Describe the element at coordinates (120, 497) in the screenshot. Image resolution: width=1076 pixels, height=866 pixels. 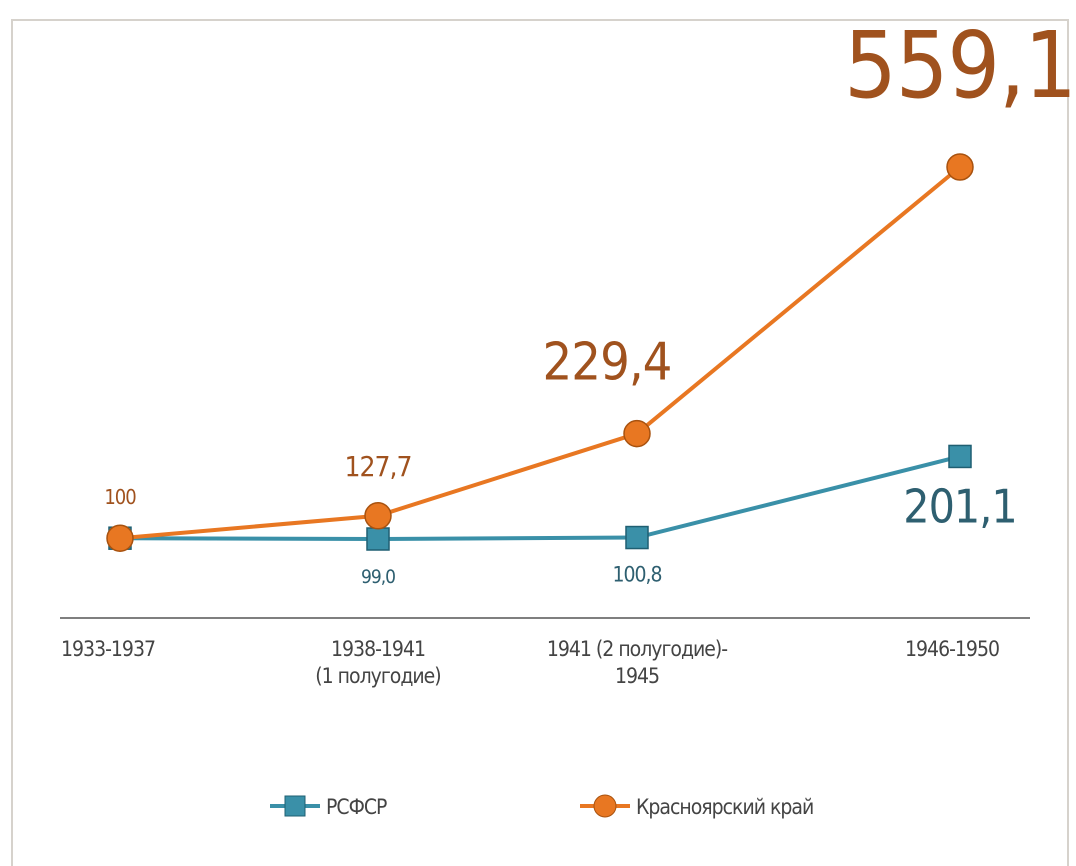
I see `data-label: 100` at that location.